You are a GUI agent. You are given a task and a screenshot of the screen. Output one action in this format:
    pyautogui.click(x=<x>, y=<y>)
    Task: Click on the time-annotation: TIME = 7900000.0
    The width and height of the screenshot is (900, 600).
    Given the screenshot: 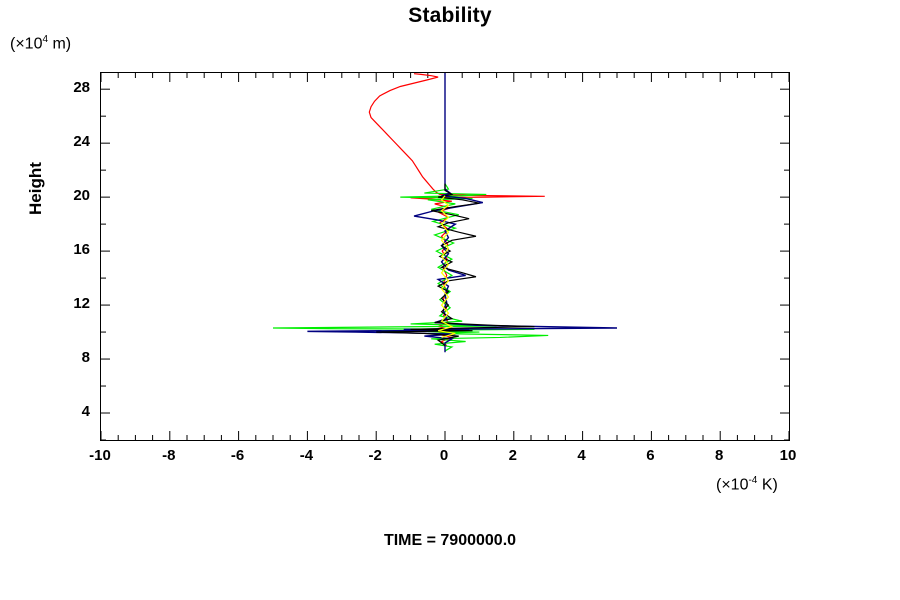 What is the action you would take?
    pyautogui.click(x=450, y=540)
    